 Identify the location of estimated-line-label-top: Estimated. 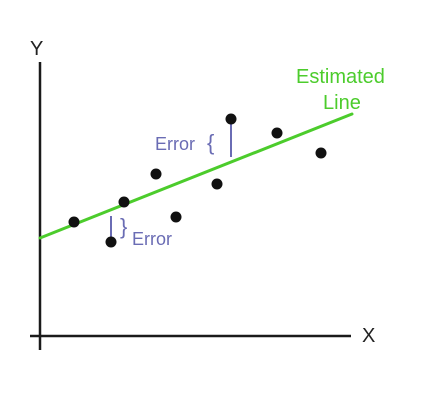
(340, 77).